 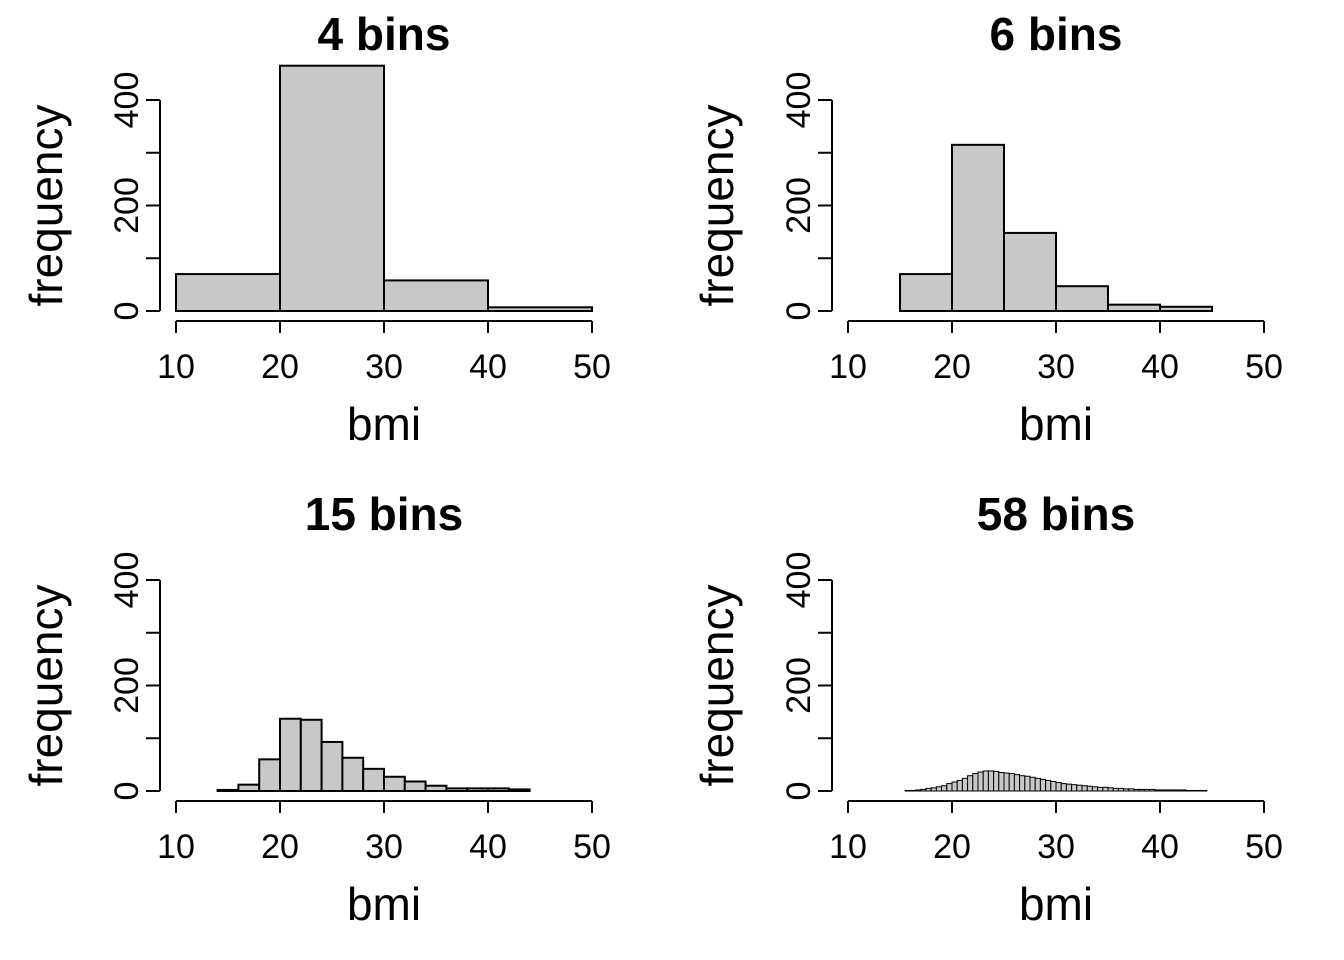 I want to click on chart-title: 15 bins, so click(x=384, y=514).